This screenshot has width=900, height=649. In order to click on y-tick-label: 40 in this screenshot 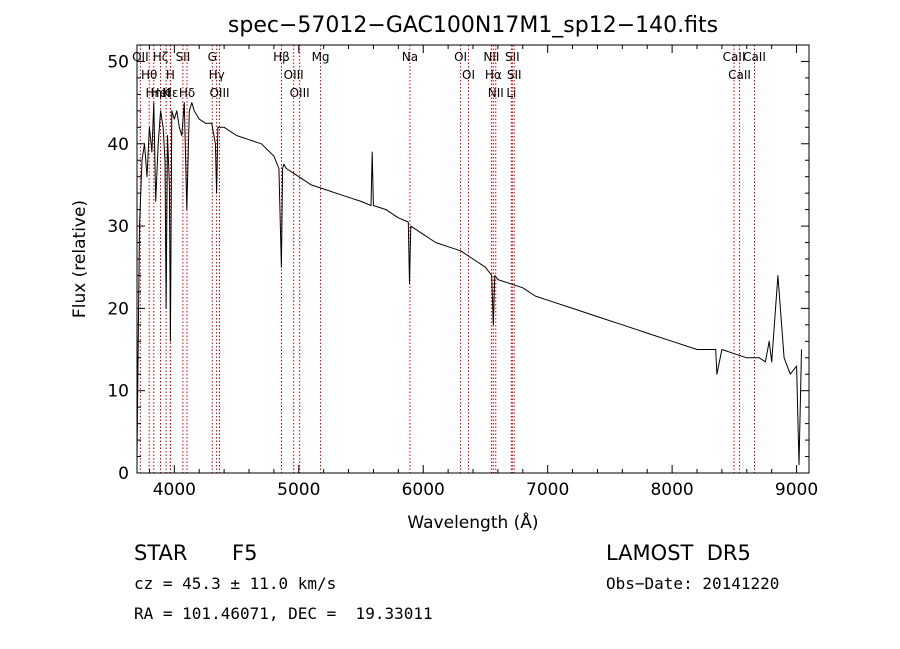, I will do `click(118, 145)`.